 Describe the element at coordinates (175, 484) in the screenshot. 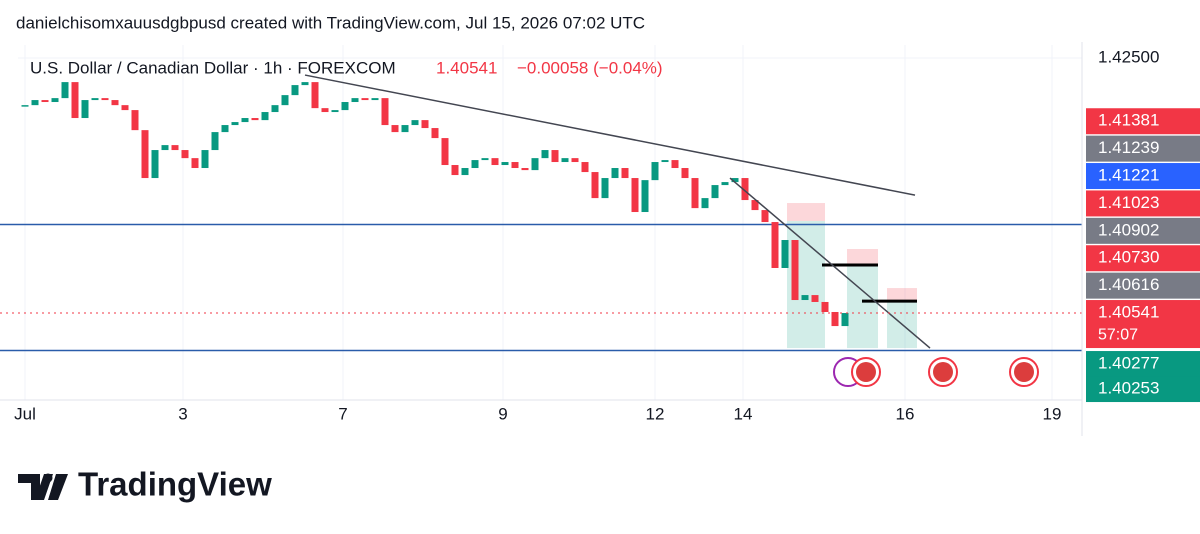

I see `brand: TradingView` at that location.